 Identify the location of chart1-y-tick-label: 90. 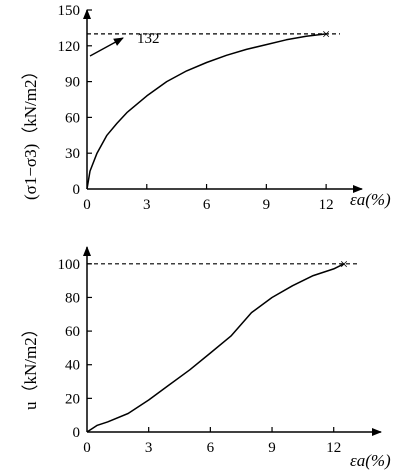
(72, 83).